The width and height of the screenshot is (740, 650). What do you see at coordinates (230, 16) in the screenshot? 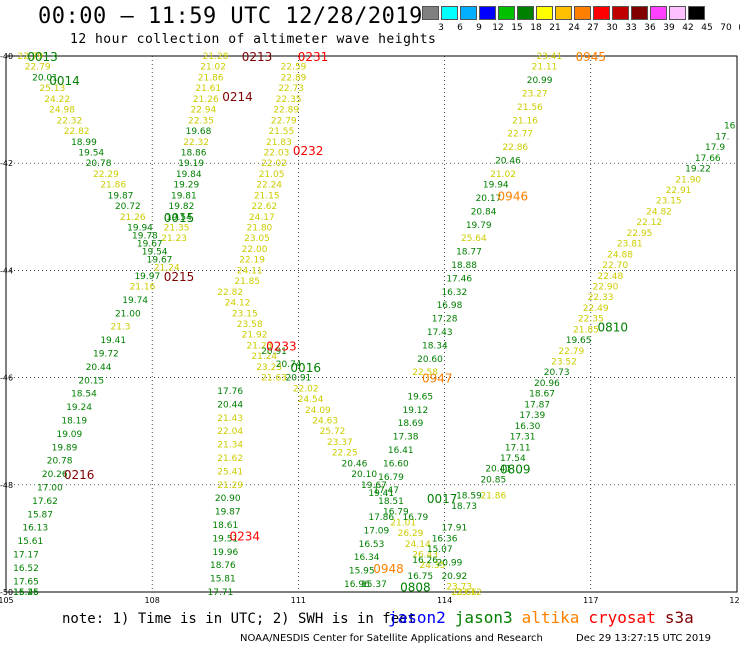
I see `page-title: 00:00 – 11:59 UTC 12/28/2019` at bounding box center [230, 16].